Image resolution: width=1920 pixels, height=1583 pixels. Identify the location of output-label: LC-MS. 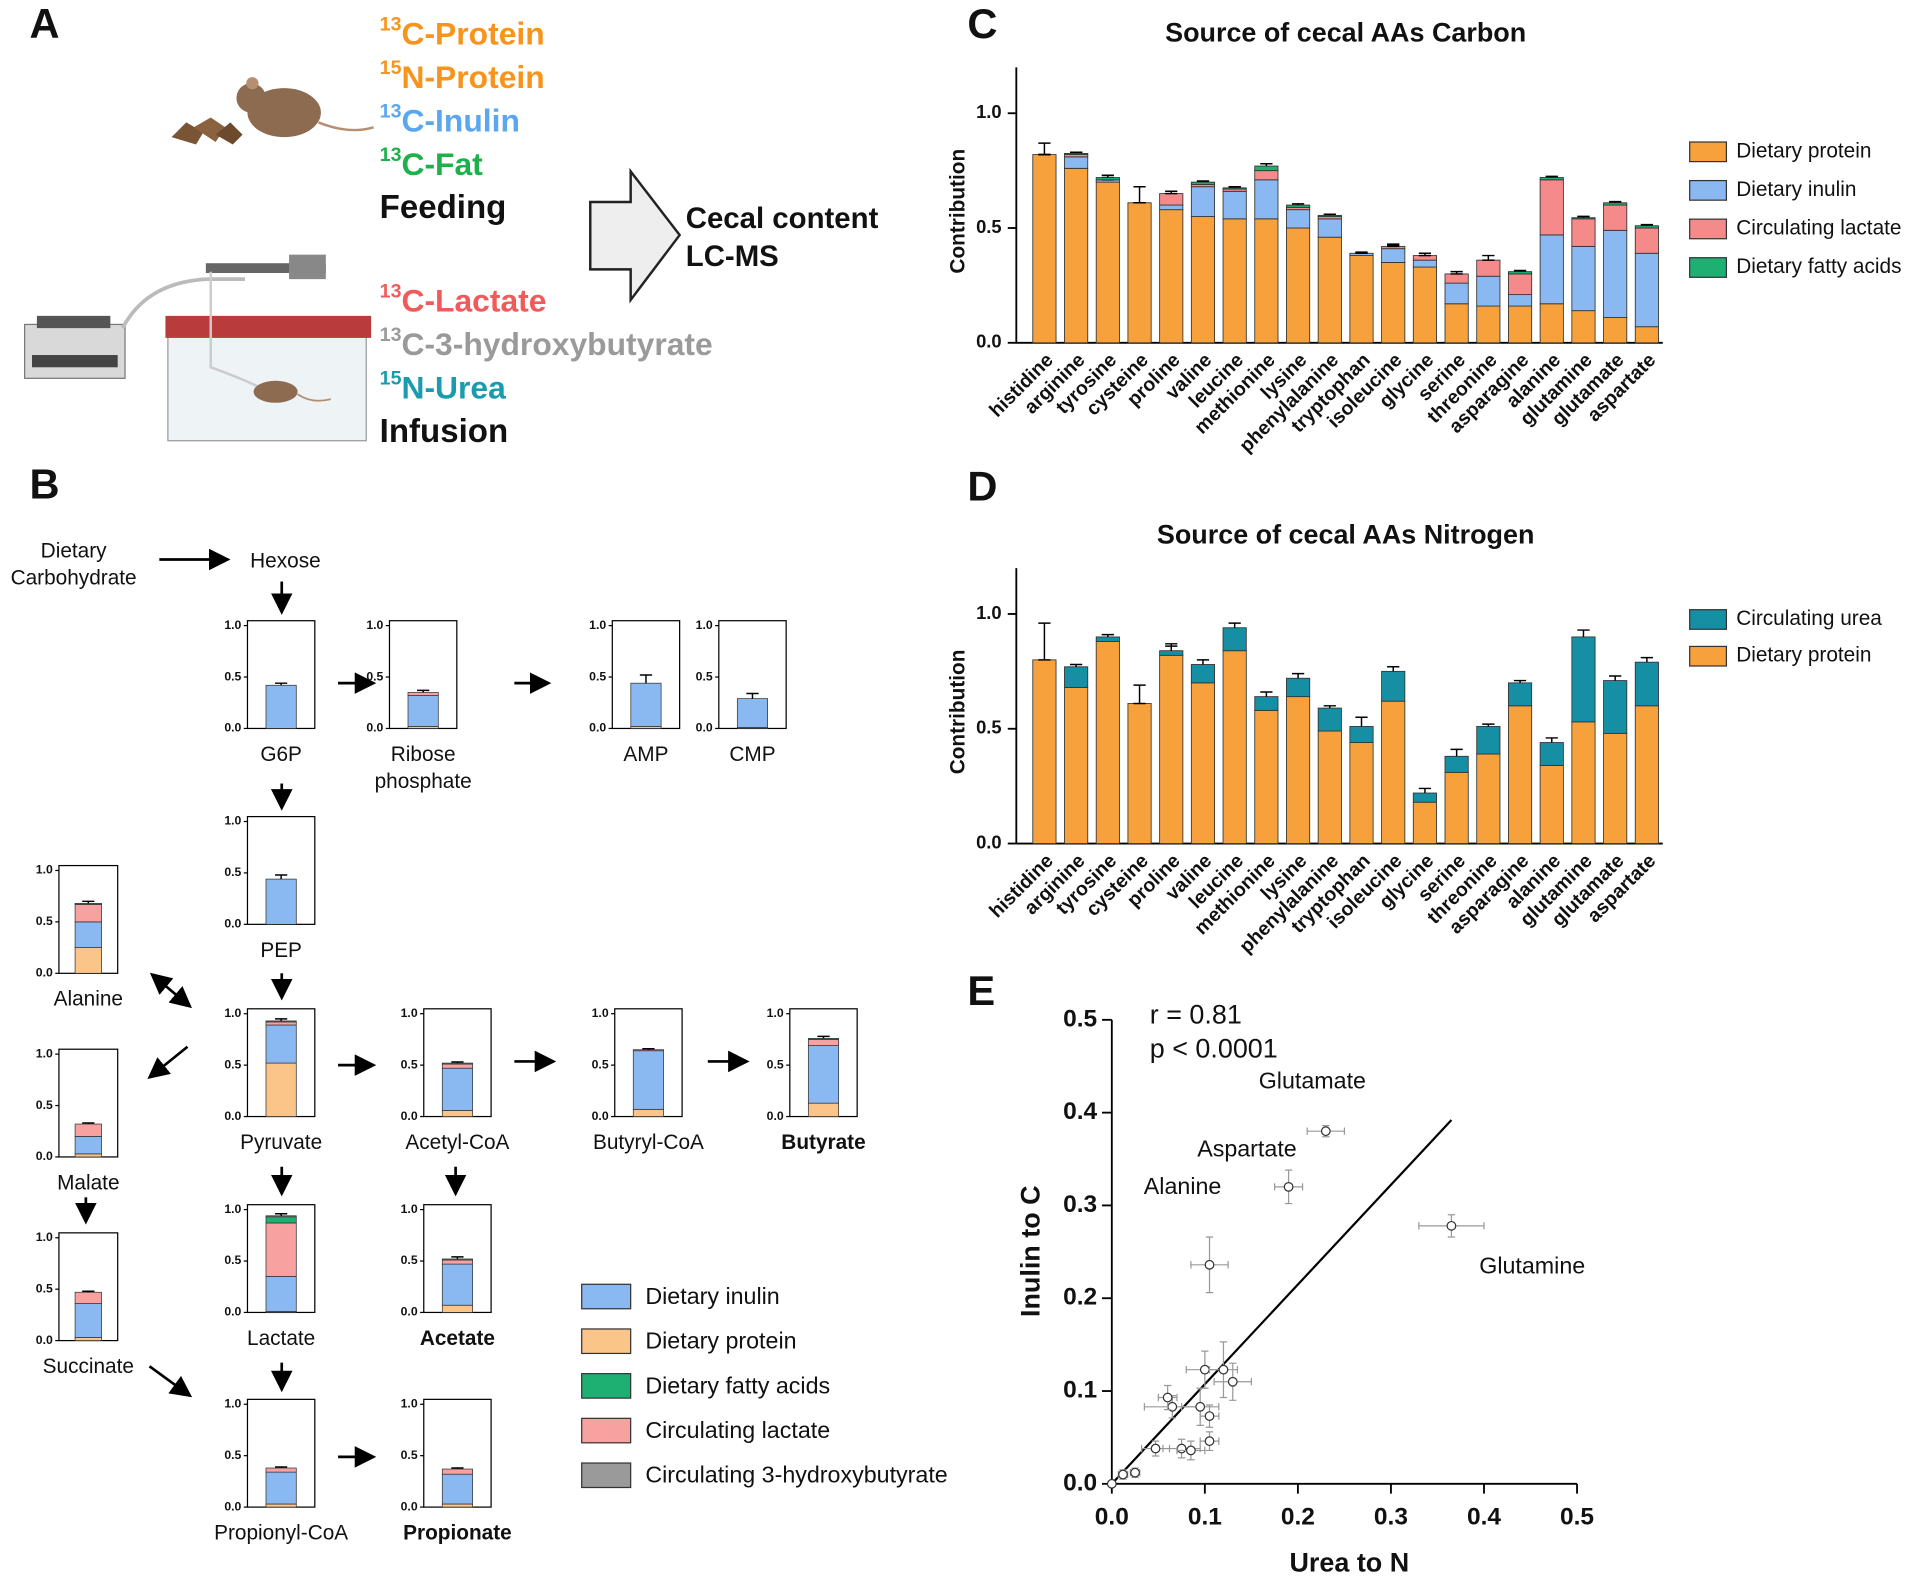
(732, 256).